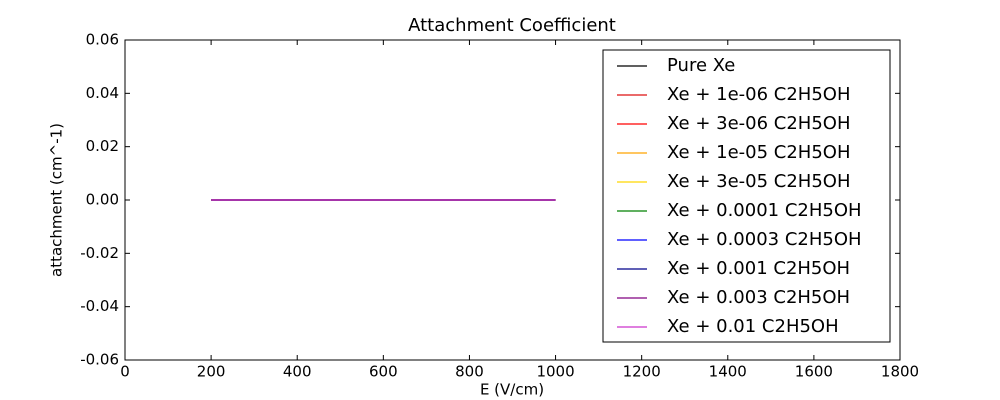  What do you see at coordinates (758, 123) in the screenshot?
I see `legend-label: Xe + 3e-06 C2H5OH` at bounding box center [758, 123].